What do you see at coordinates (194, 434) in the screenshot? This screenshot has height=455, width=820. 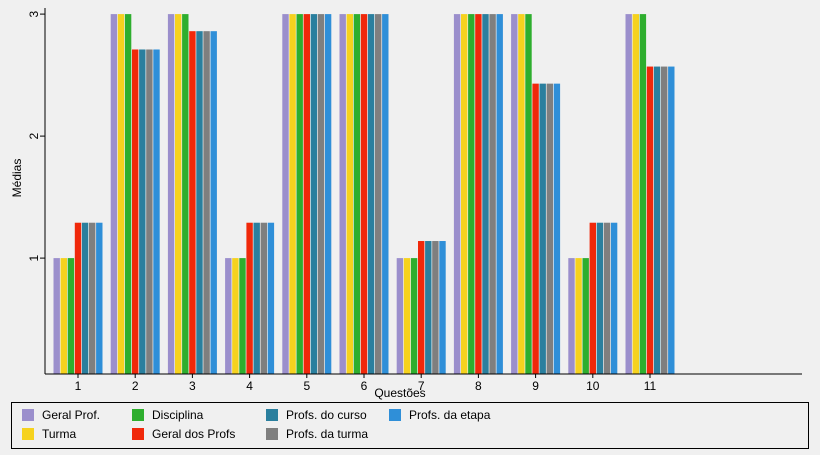 I see `legend-label: Geral dos Profs` at bounding box center [194, 434].